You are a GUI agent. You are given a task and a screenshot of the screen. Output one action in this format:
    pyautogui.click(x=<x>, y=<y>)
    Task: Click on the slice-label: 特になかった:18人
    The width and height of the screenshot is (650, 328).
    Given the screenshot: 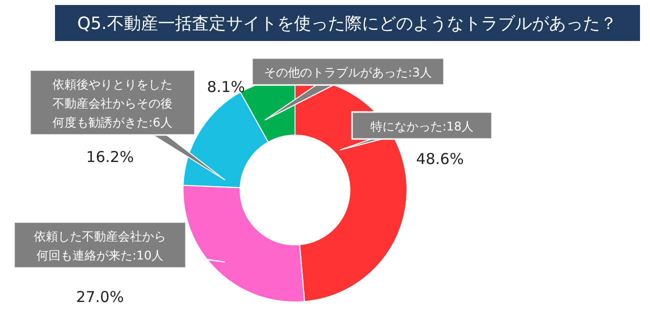 What is the action you would take?
    pyautogui.click(x=422, y=127)
    